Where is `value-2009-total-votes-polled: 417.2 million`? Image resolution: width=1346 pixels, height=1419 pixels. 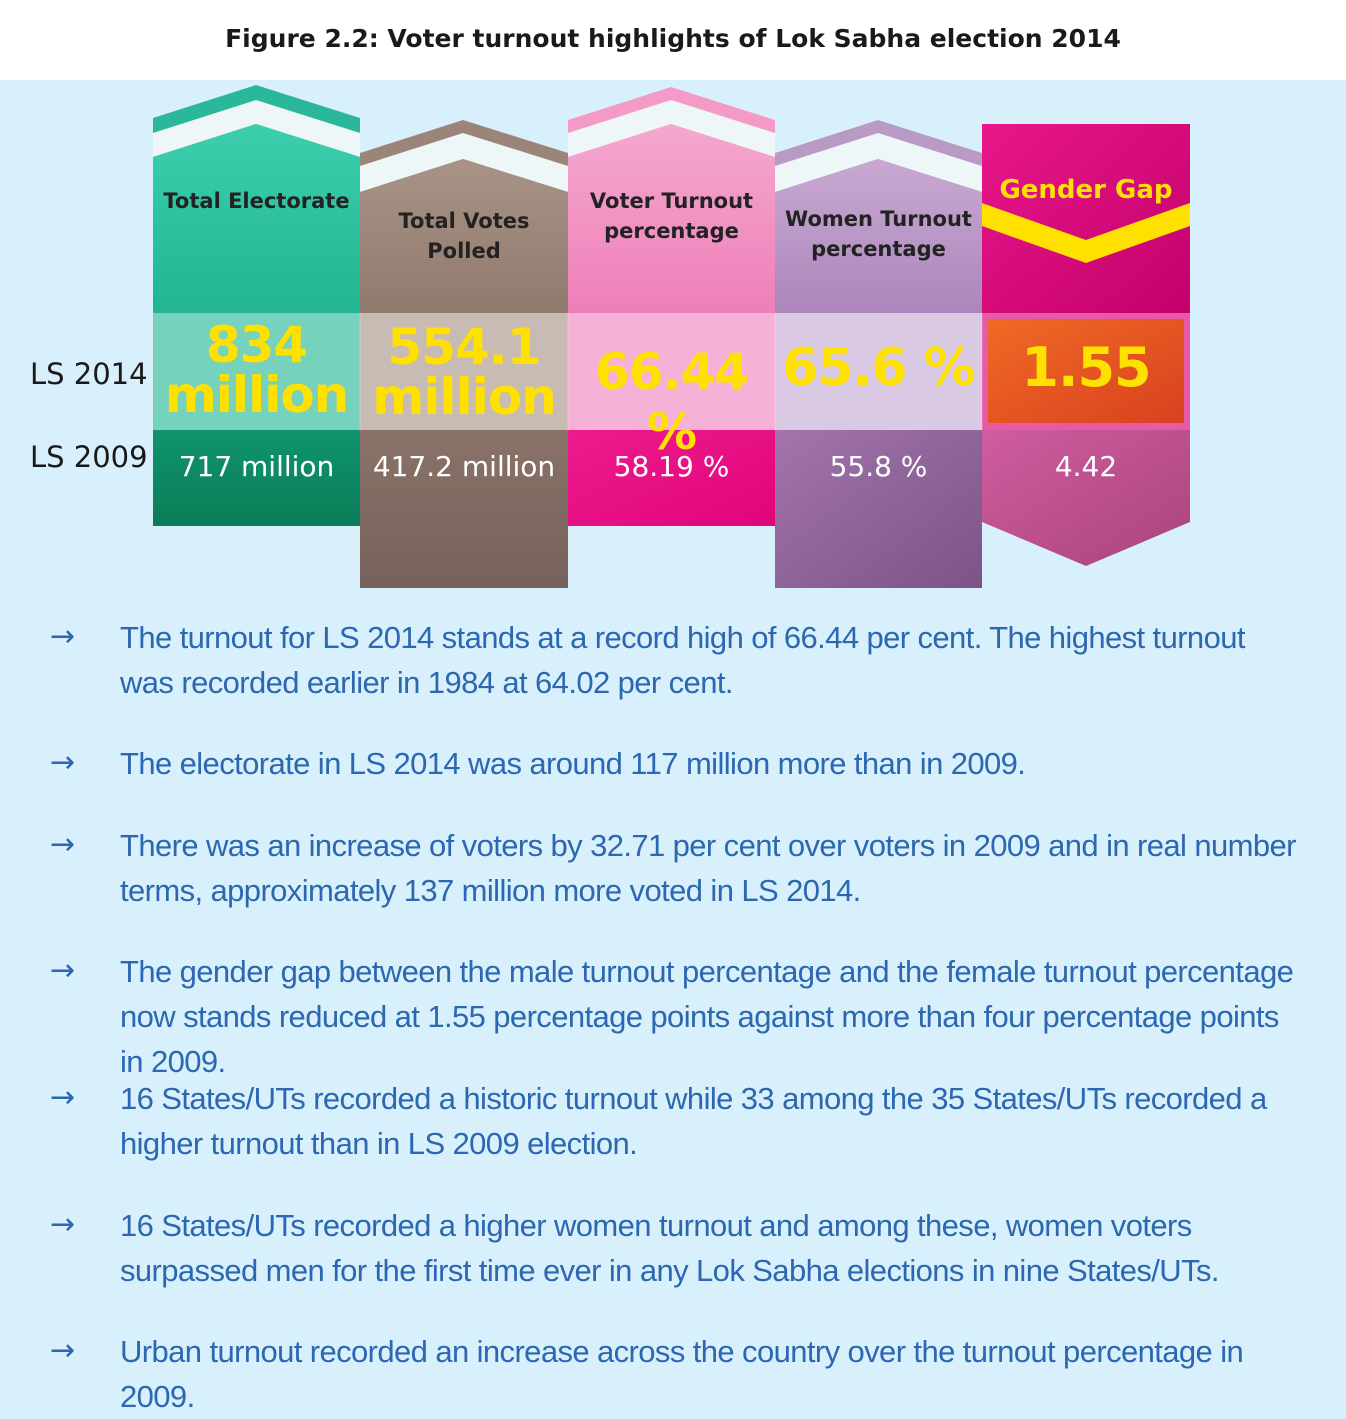 value-2009-total-votes-polled: 417.2 million is located at coordinates (464, 466).